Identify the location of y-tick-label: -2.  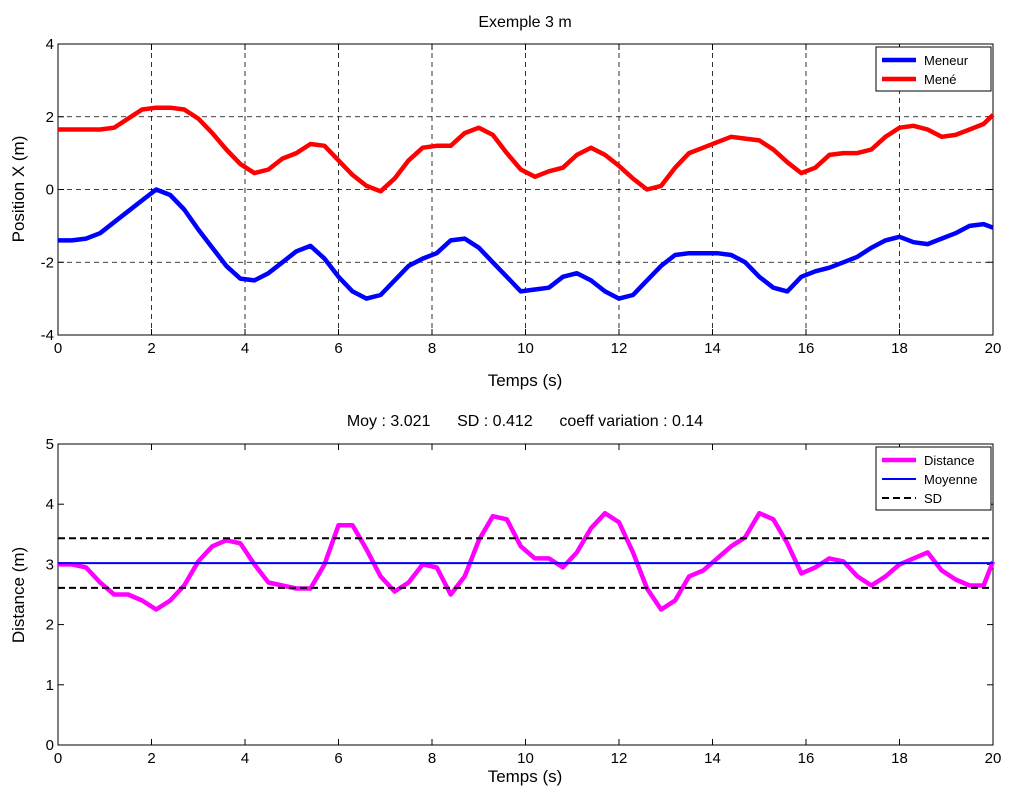
(47, 262).